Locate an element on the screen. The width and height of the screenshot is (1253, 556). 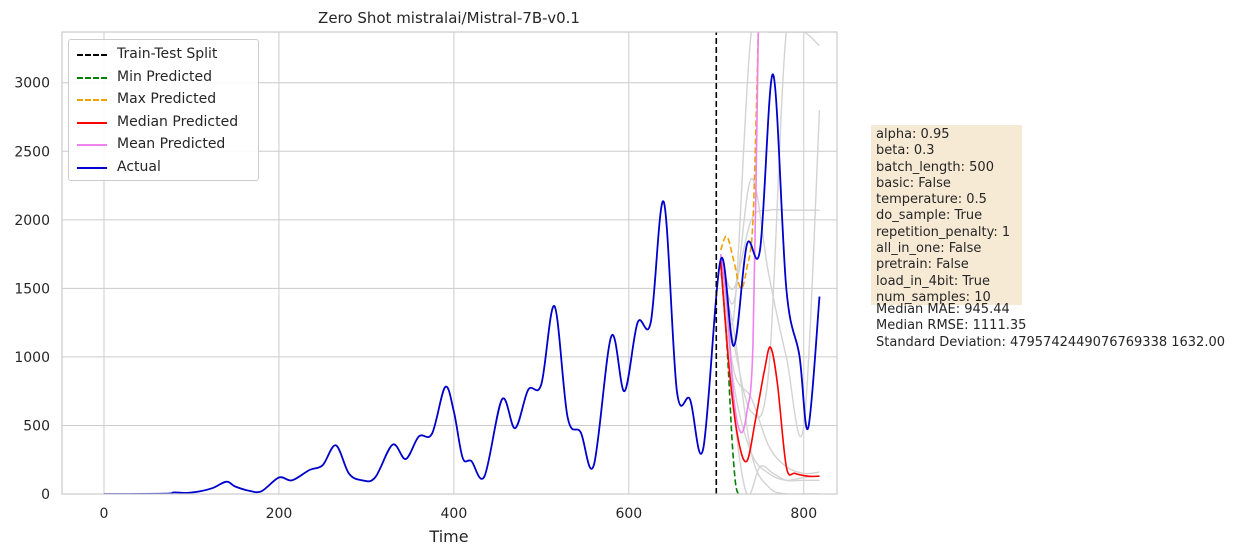
text-line: Median RMSE: 1111.35 is located at coordinates (951, 326).